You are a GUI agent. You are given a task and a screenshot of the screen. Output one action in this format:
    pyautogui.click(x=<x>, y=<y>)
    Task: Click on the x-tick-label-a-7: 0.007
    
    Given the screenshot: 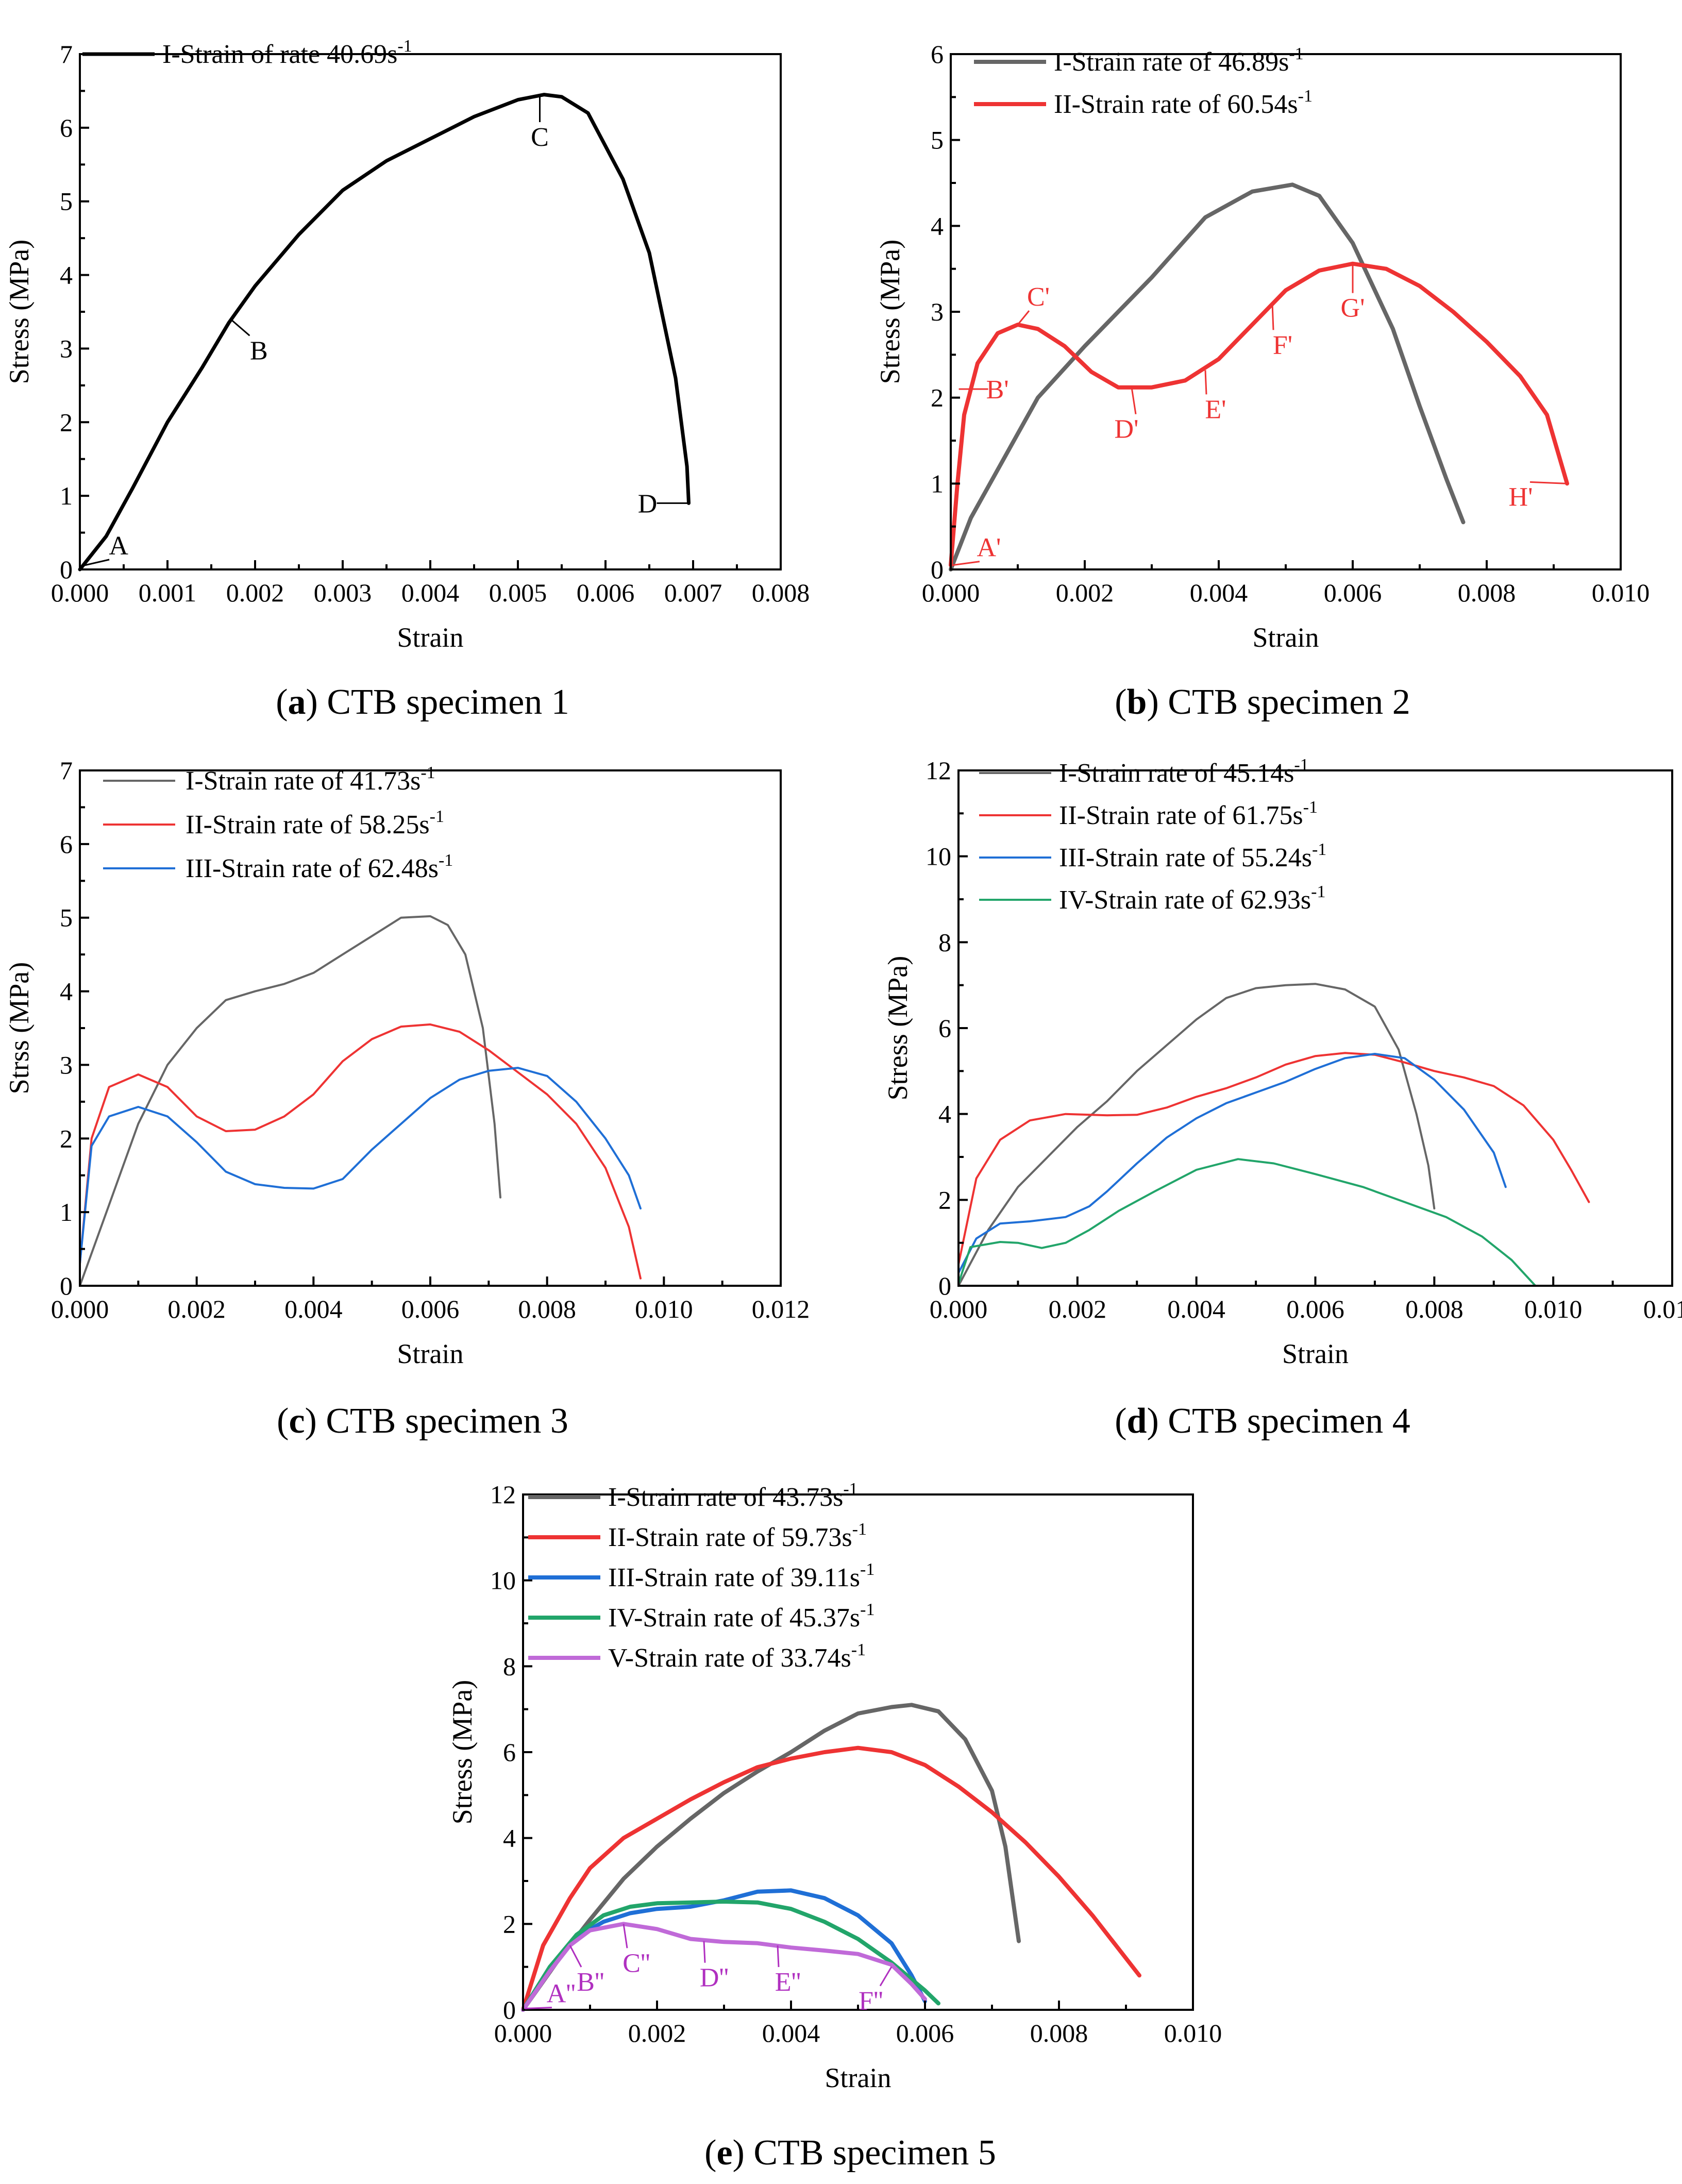 What is the action you would take?
    pyautogui.click(x=693, y=592)
    